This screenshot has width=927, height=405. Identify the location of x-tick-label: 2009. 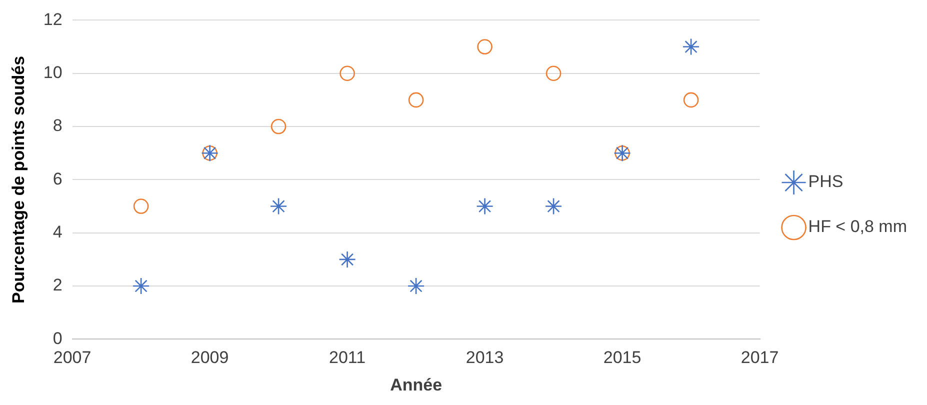
(209, 358).